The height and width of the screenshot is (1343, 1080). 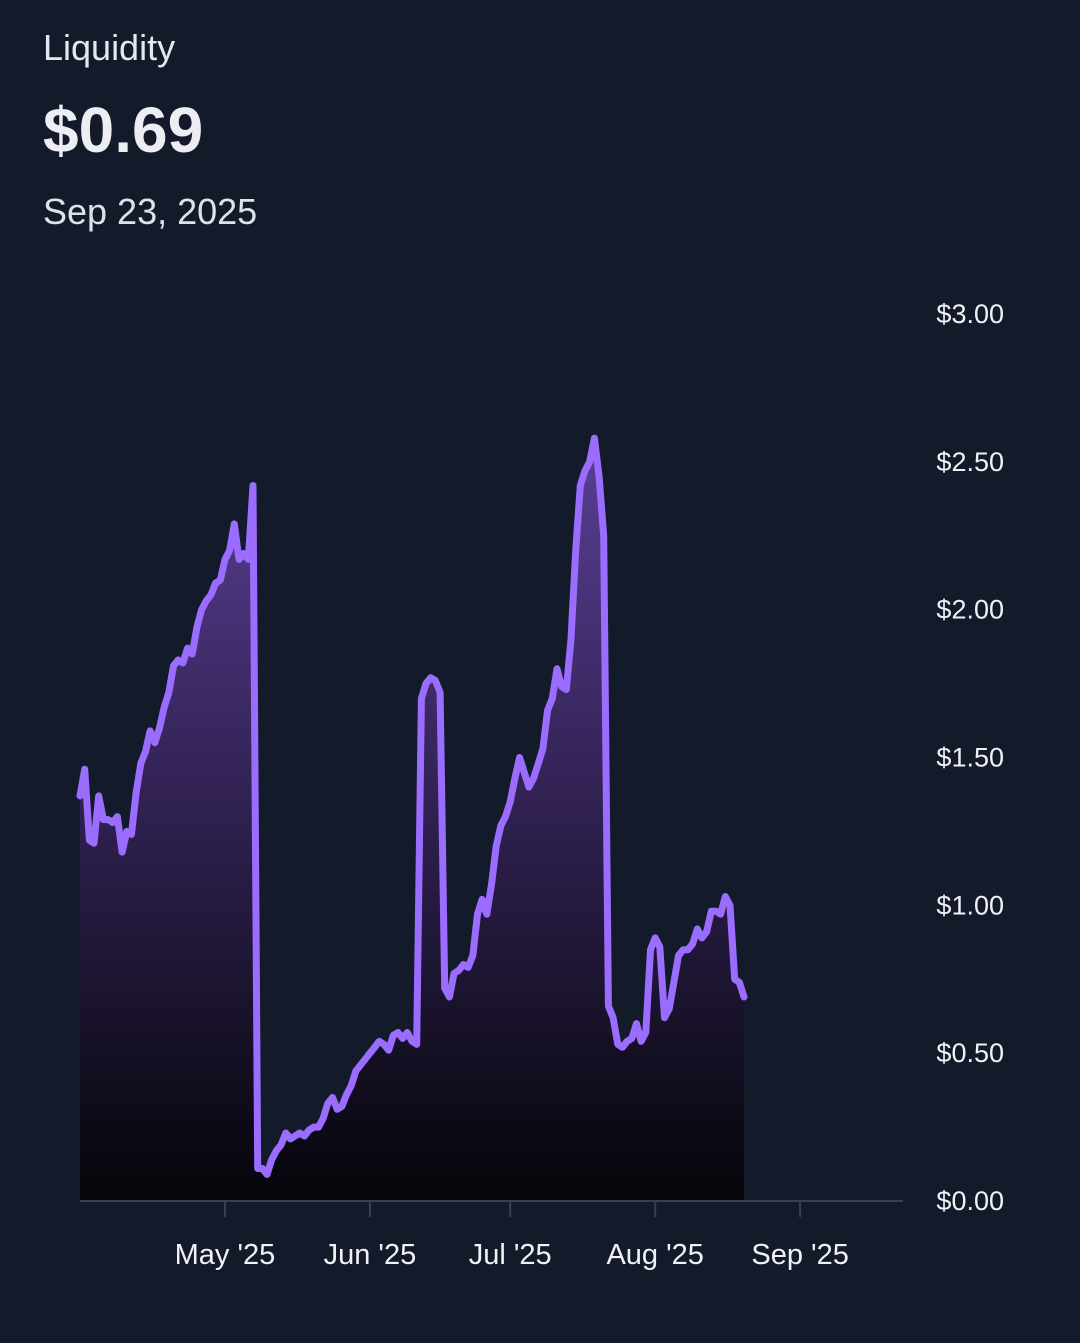 I want to click on y-tick-label: $0.00, so click(x=970, y=1201).